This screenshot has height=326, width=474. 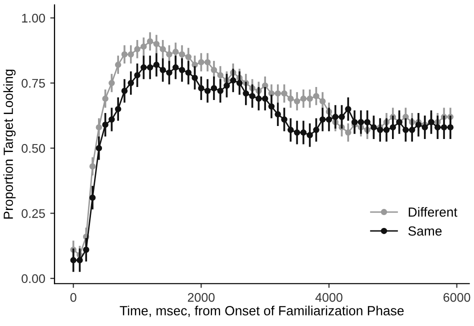 I want to click on y-tick-label: 0.25, so click(x=33, y=213).